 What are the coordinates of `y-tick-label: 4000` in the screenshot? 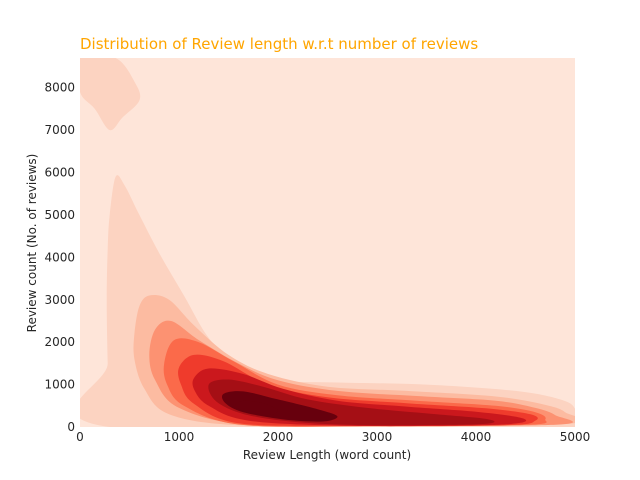 It's located at (59, 257).